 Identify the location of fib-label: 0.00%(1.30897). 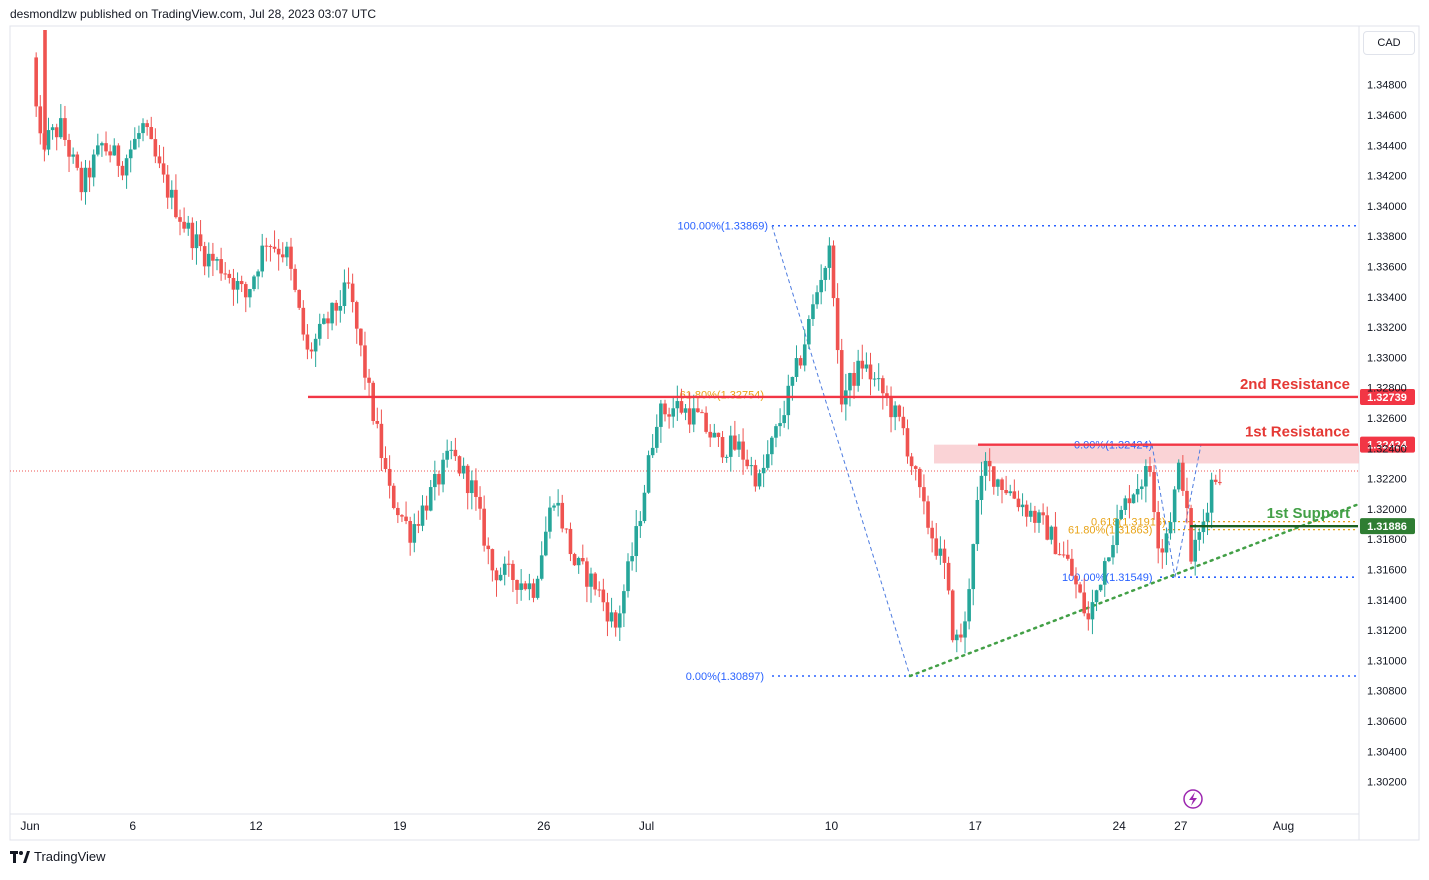
(725, 677).